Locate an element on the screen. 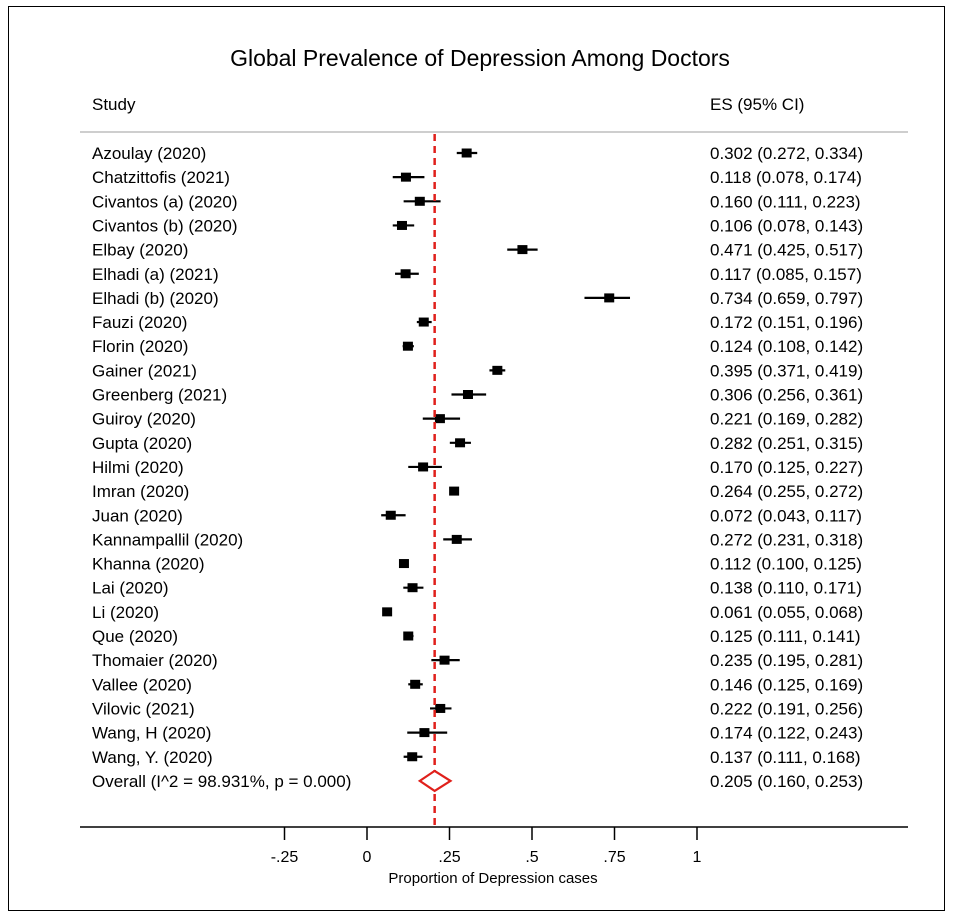 This screenshot has width=953, height=917. effect-size-value: 0.112 (0.100, 0.125) is located at coordinates (786, 564).